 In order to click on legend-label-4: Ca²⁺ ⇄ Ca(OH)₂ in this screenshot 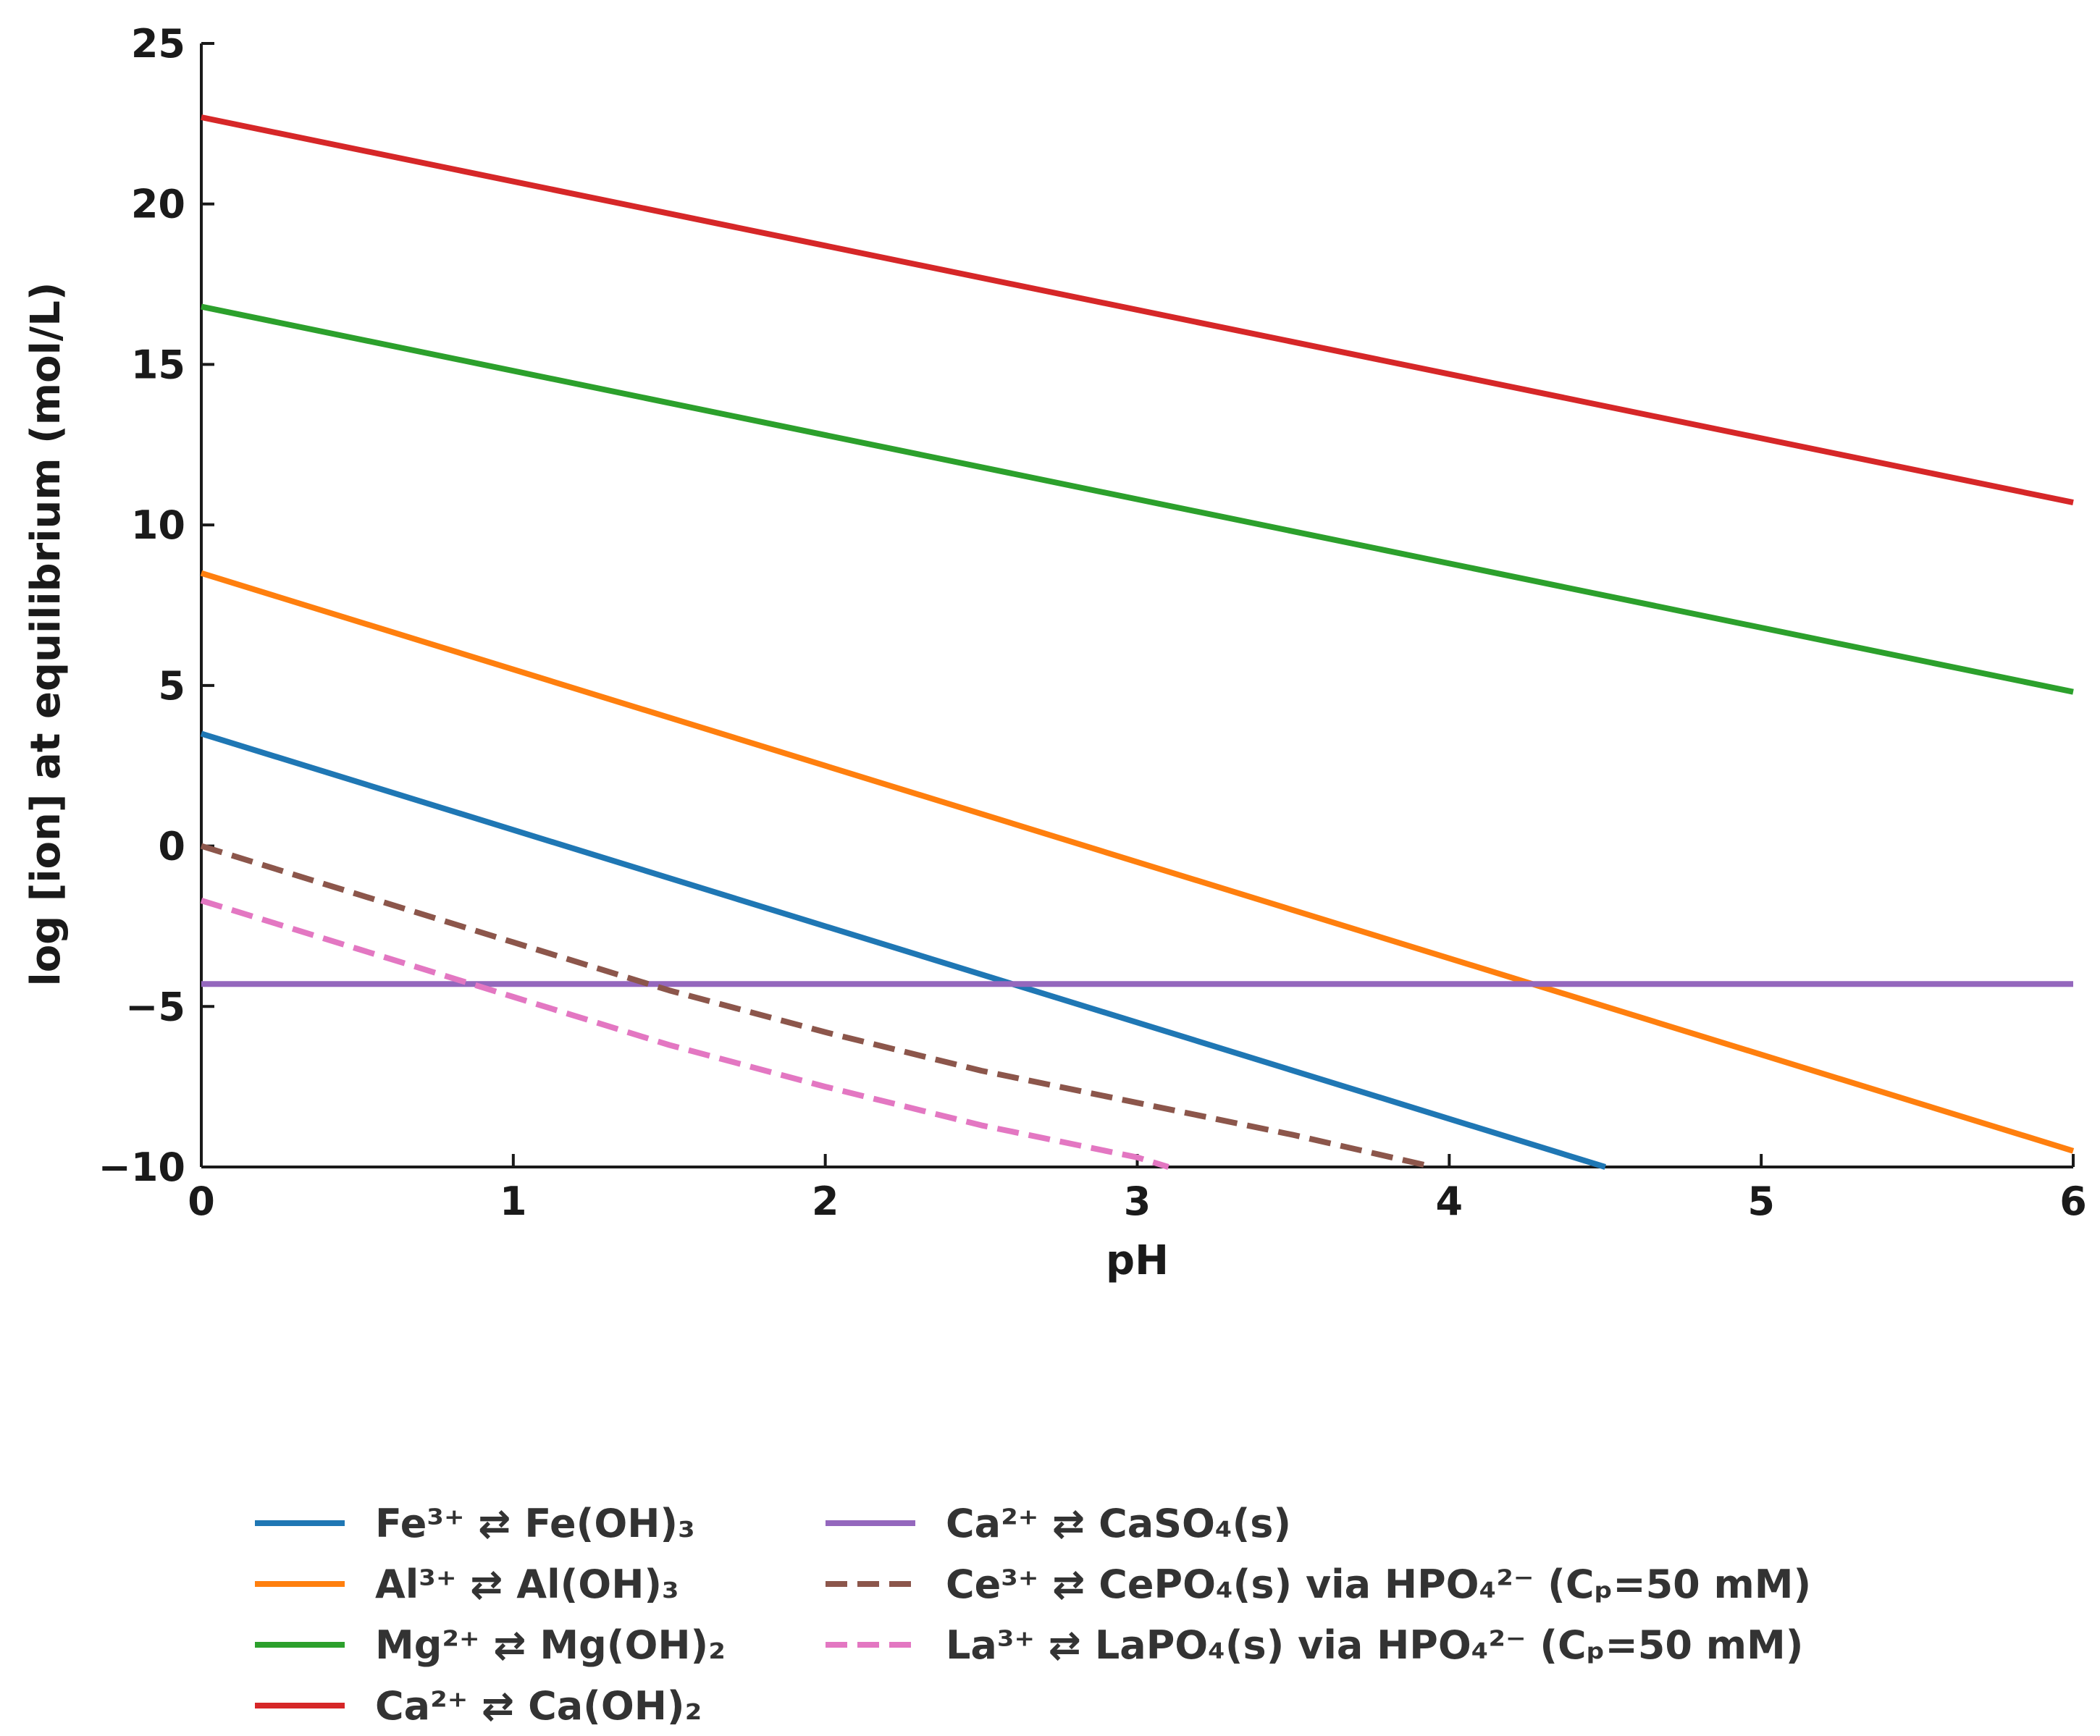, I will do `click(538, 1706)`.